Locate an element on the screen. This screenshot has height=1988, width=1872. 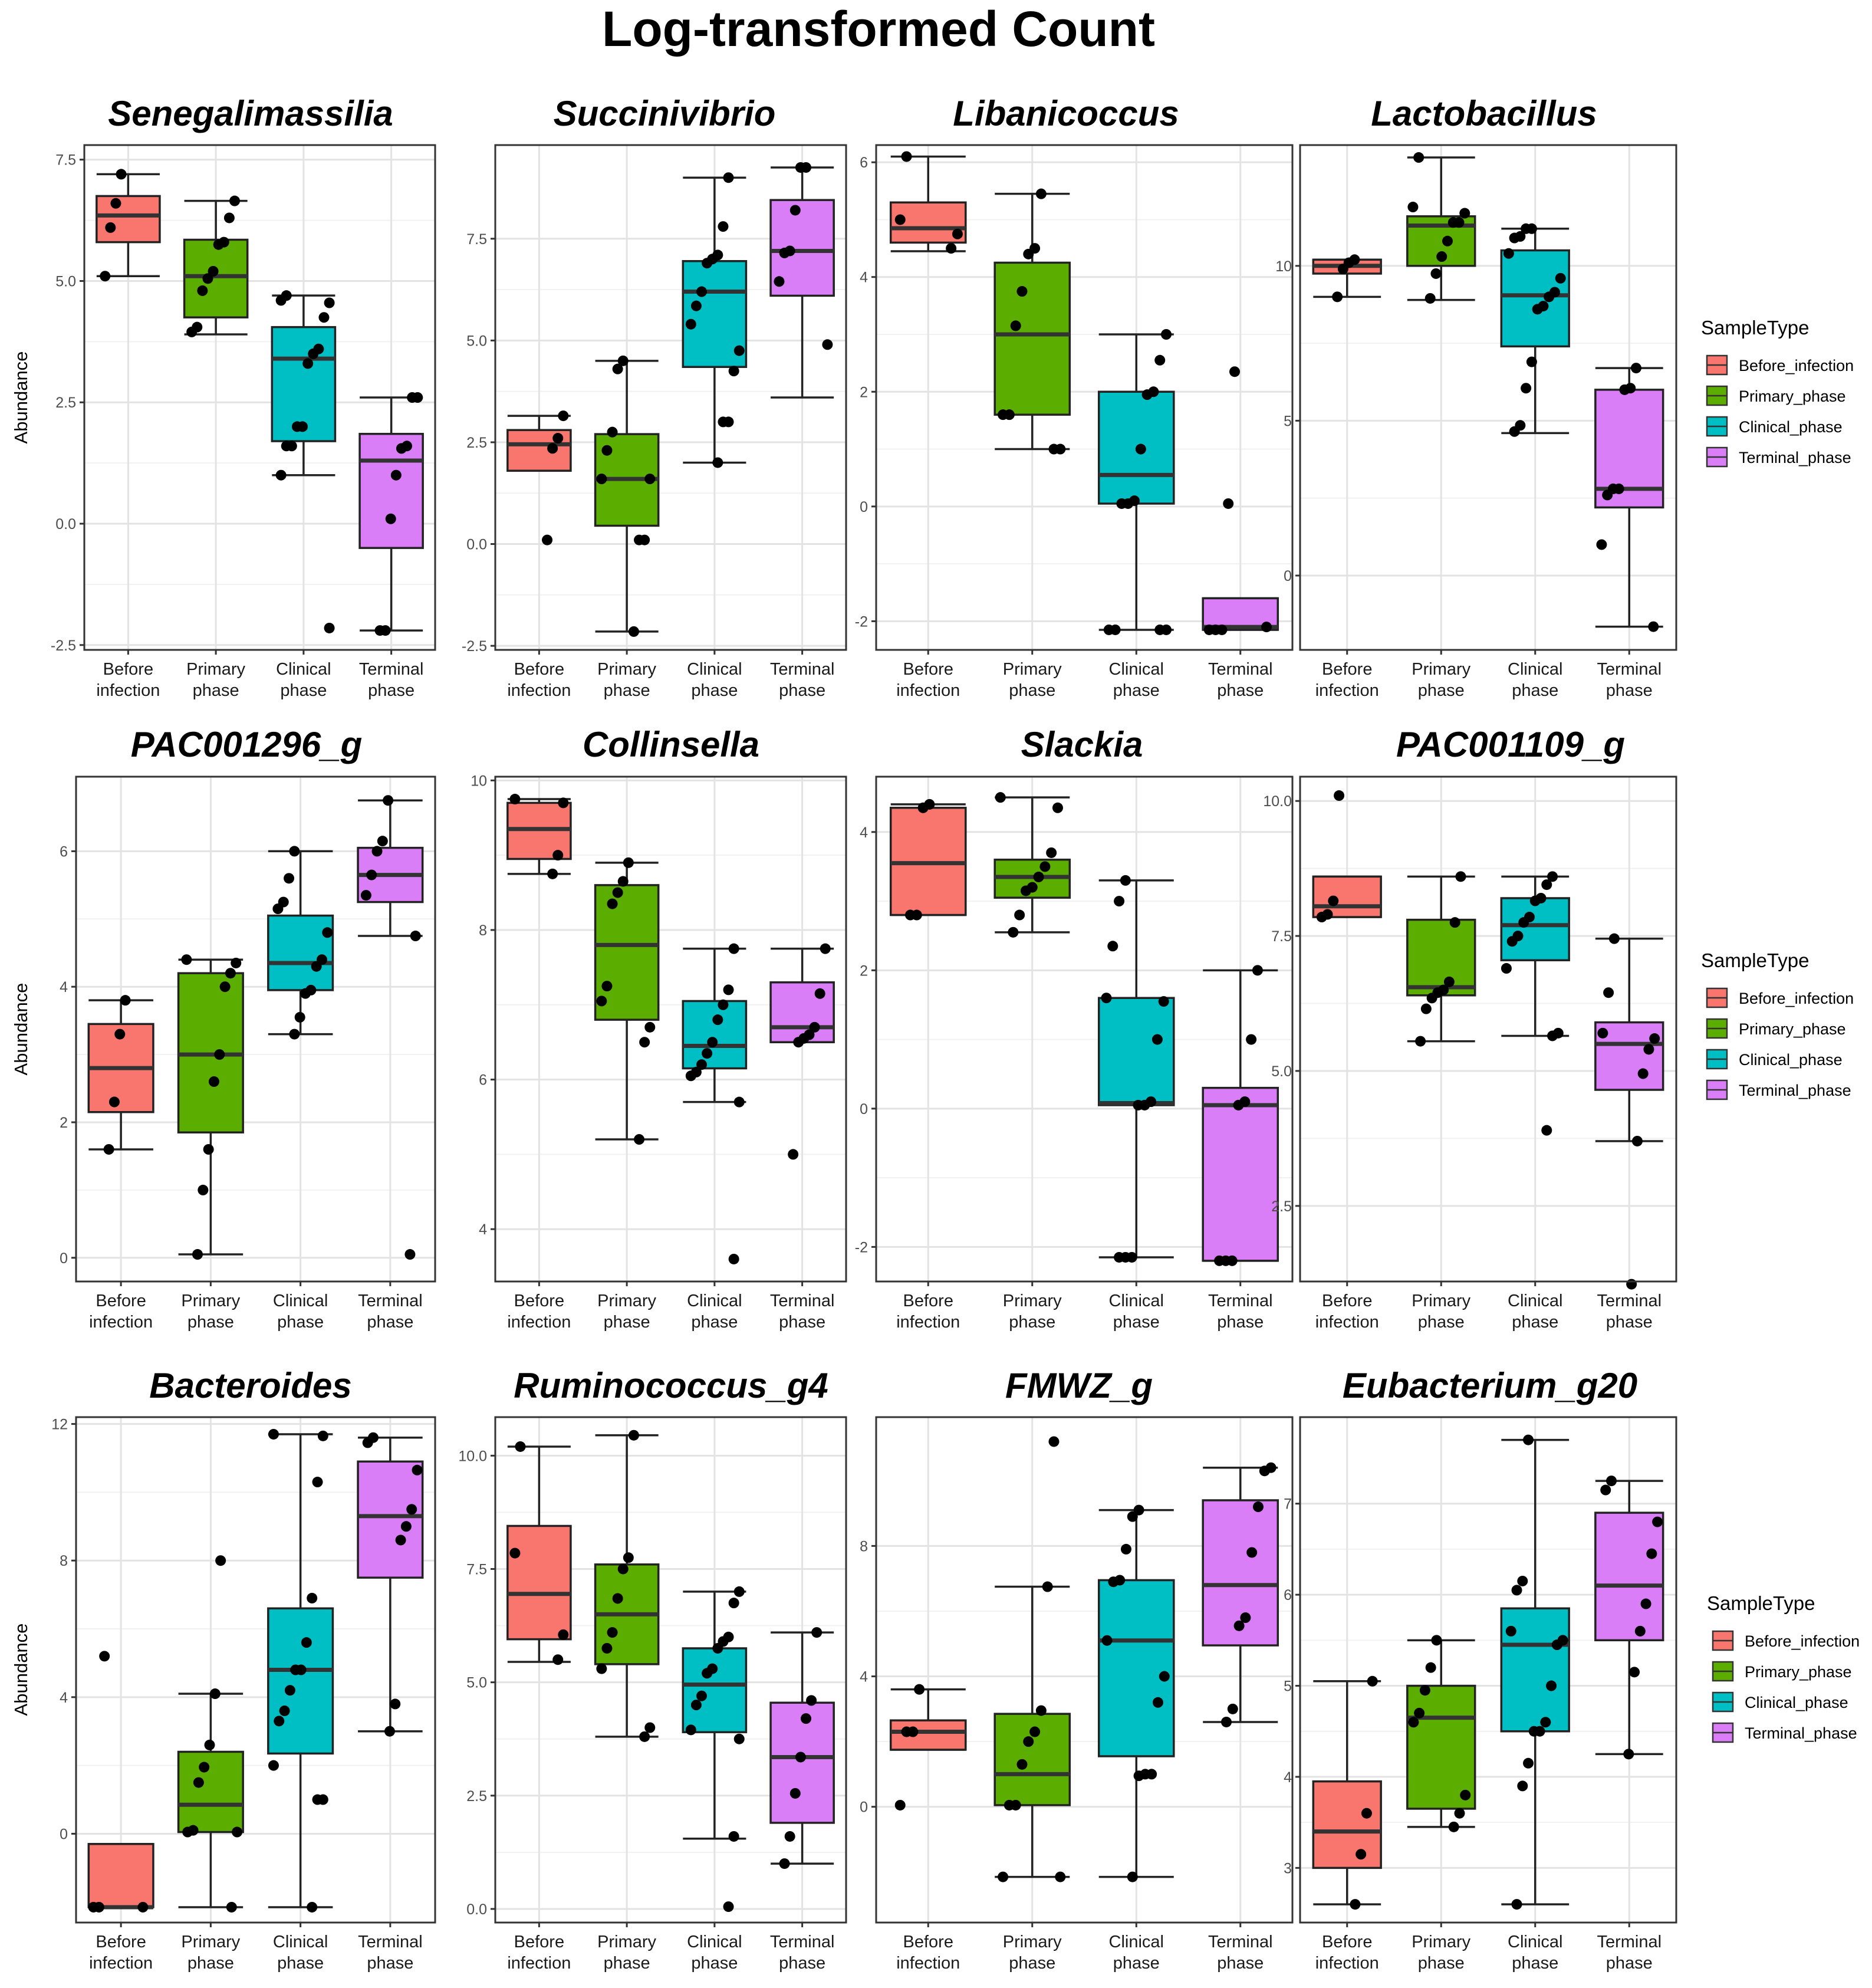
legend-title: SampleType is located at coordinates (1755, 328).